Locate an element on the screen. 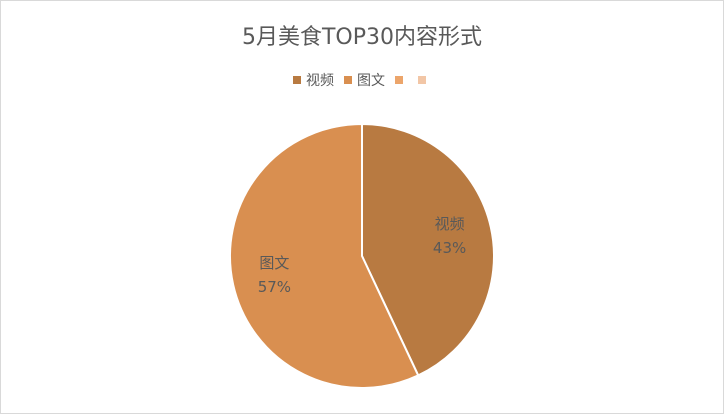 The image size is (724, 414). slice-value-label: 57% is located at coordinates (274, 287).